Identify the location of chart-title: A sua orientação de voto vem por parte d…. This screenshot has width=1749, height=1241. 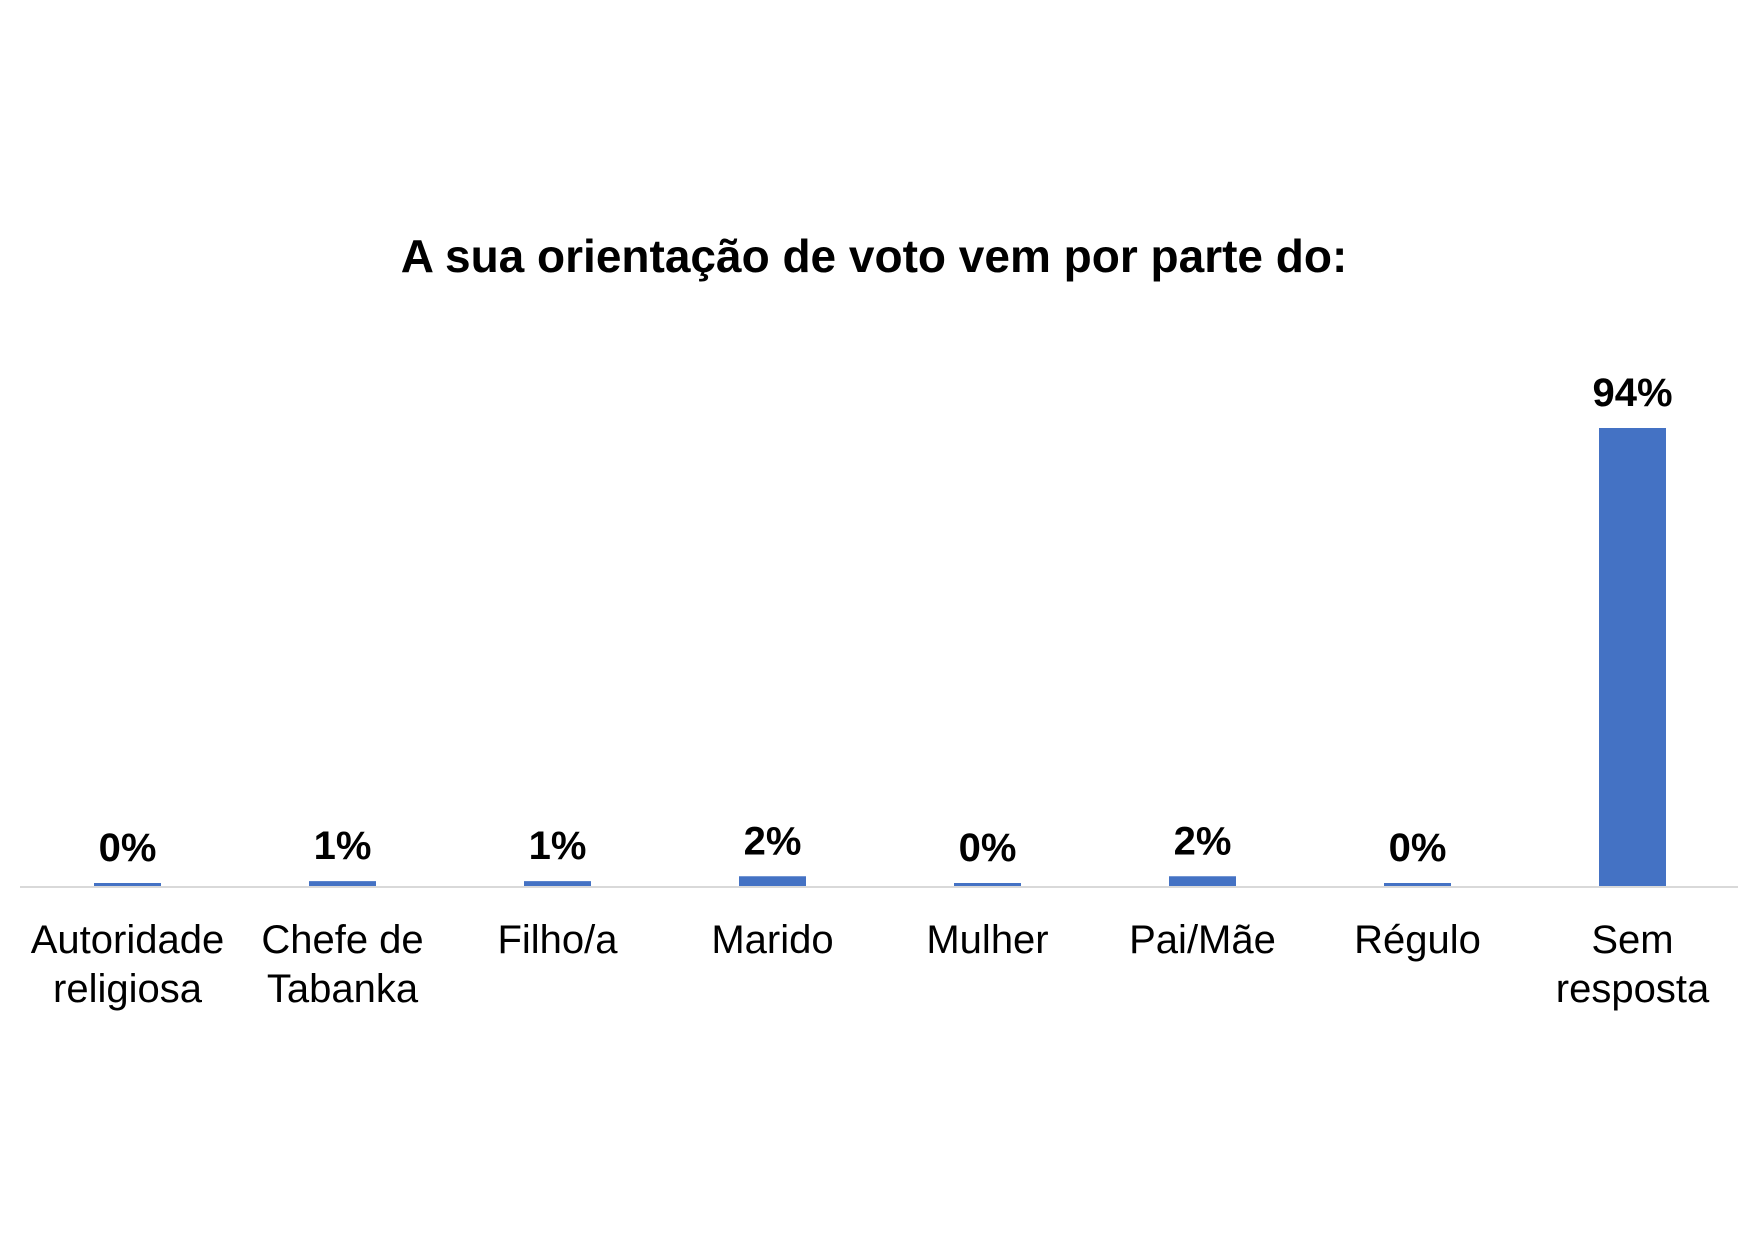
(874, 256).